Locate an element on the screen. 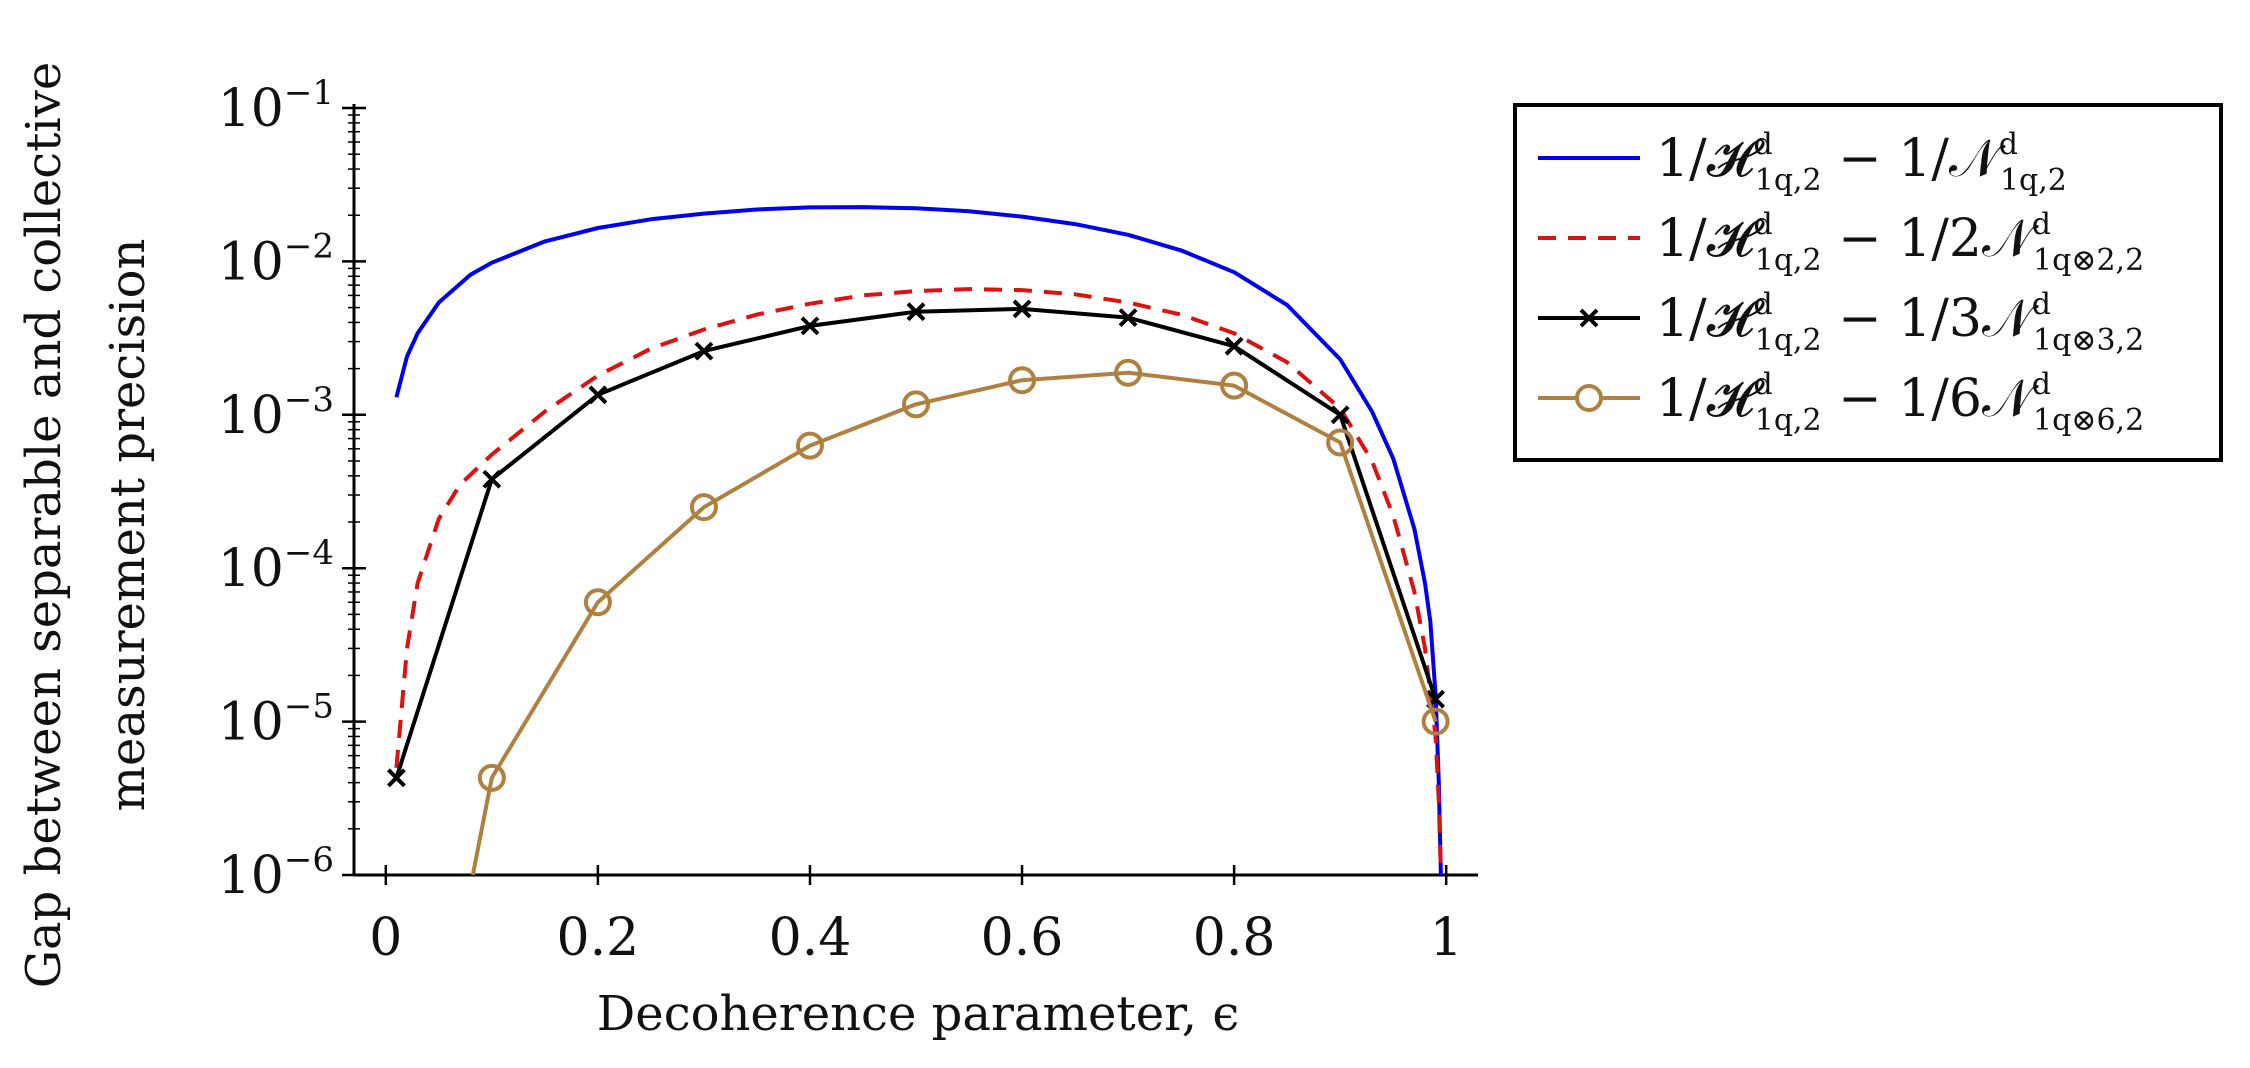 The image size is (2250, 1068). legend-label-1: 1/𝓗d 1q,2 − 1/𝒩d 1q,2 is located at coordinates (1861, 162).